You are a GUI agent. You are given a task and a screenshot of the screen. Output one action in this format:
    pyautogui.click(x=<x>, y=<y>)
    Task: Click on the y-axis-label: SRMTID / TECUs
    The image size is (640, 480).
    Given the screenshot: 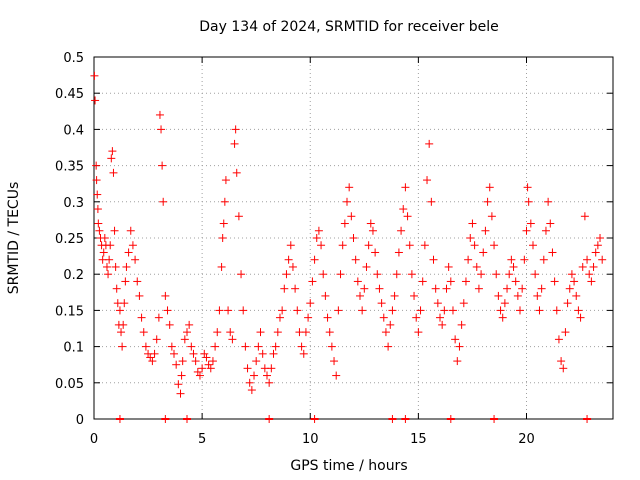 What is the action you would take?
    pyautogui.click(x=14, y=238)
    